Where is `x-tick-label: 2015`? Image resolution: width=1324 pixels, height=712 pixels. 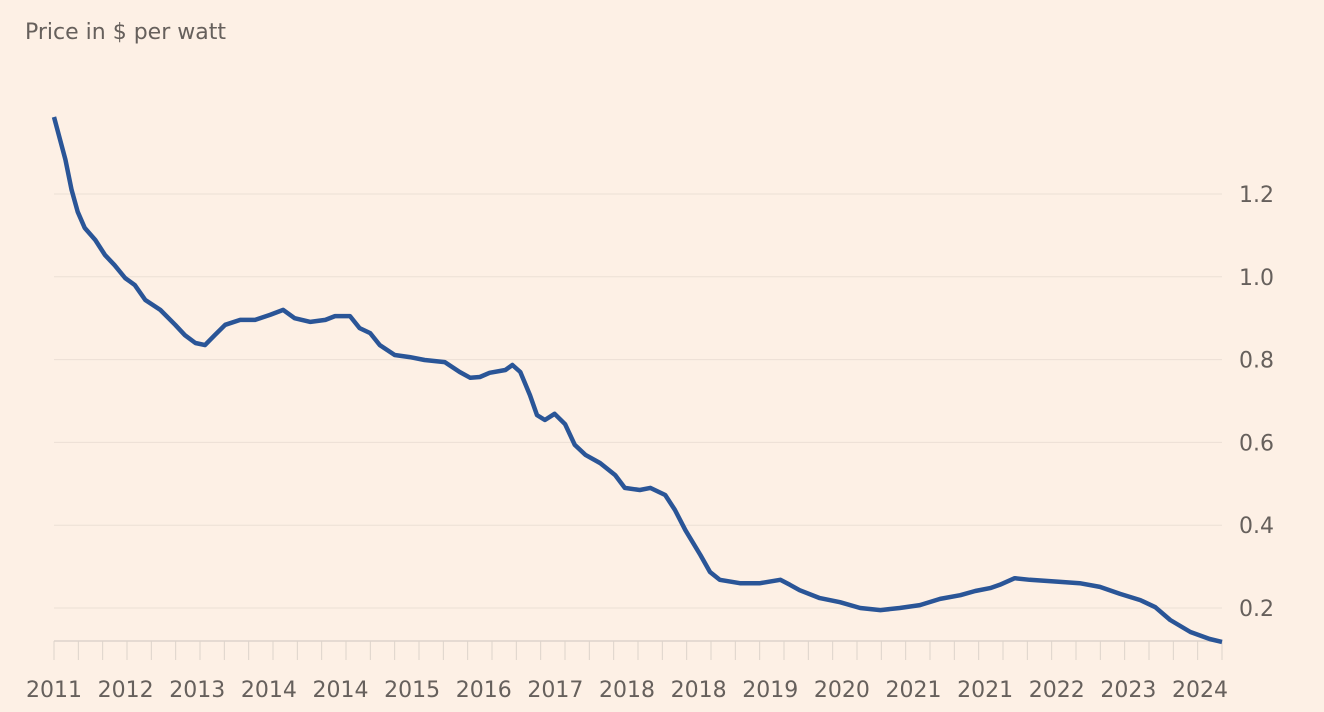 x-tick-label: 2015 is located at coordinates (412, 690).